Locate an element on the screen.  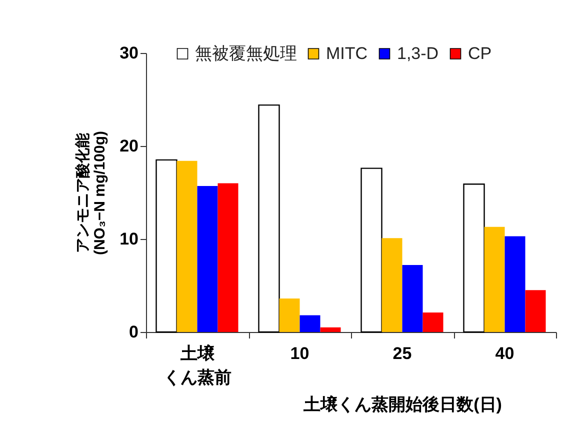
legend-label: MITC is located at coordinates (347, 53).